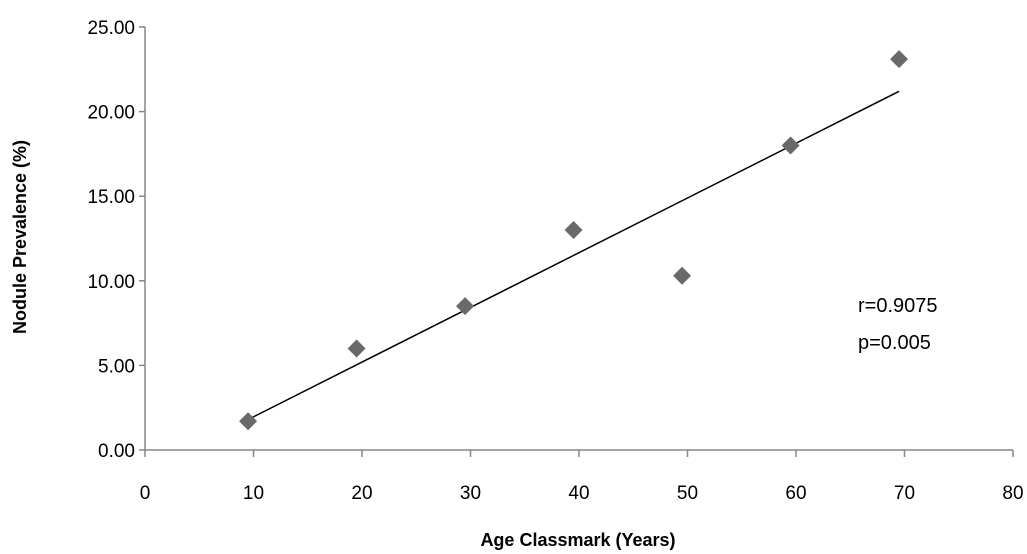 The image size is (1027, 554). Describe the element at coordinates (116, 240) in the screenshot. I see `y-axis-ticks: 0.00 5.00 10.00 15.00 20.00 25.00` at that location.